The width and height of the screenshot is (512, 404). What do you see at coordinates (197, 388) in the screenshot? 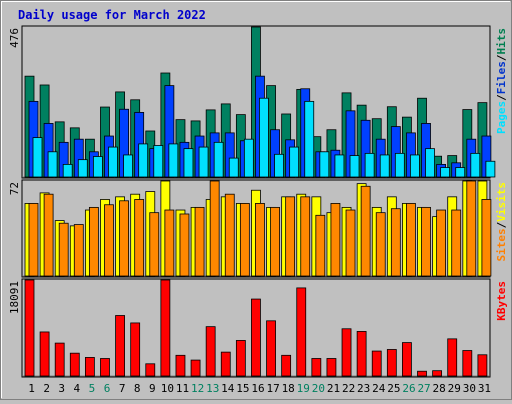
I see `x-tick-label-12: 12` at bounding box center [197, 388].